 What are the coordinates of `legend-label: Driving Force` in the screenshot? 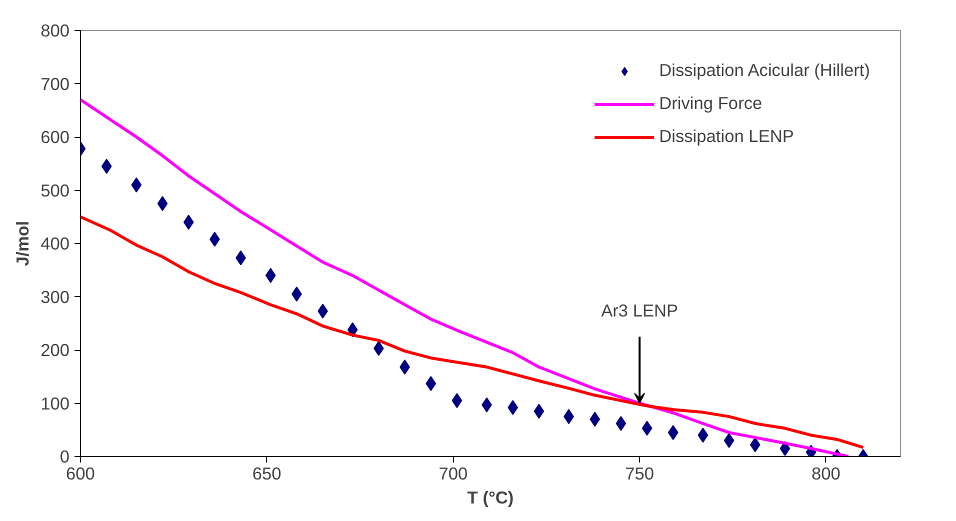 It's located at (710, 103).